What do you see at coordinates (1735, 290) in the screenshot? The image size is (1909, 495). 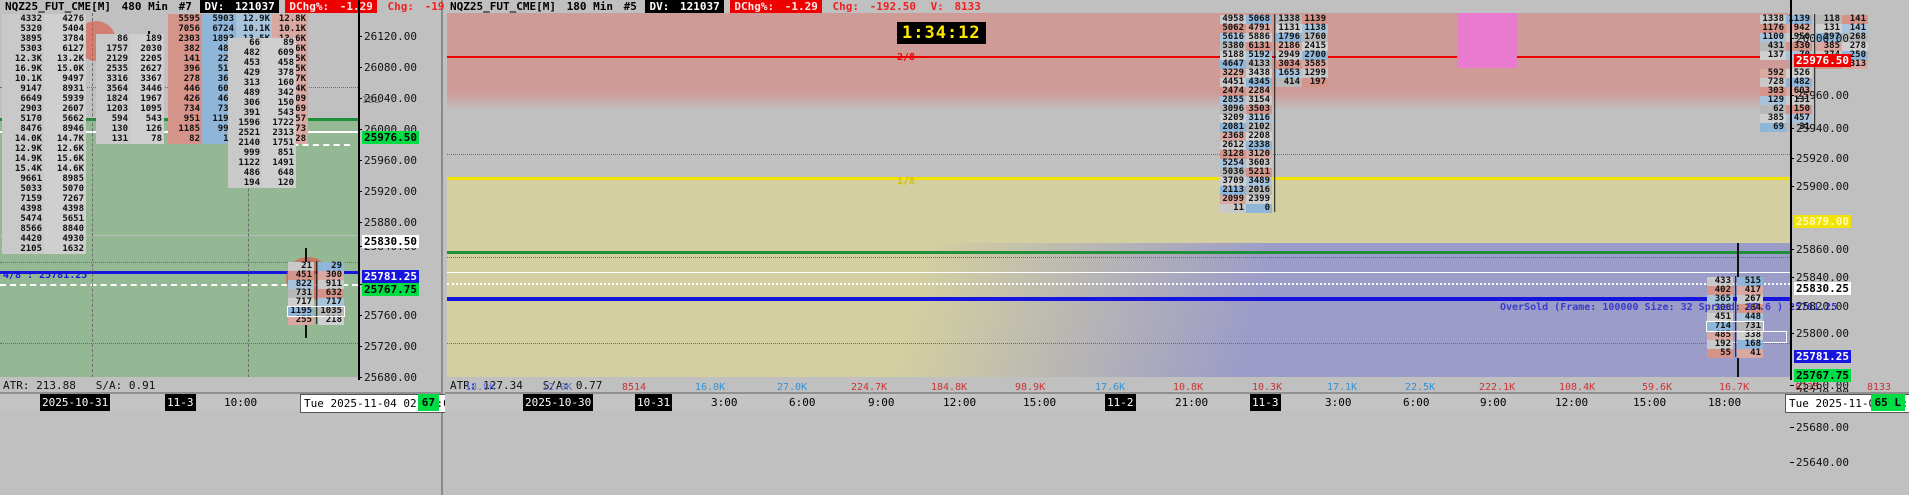 I see `dom-row: 402 | 417` at bounding box center [1735, 290].